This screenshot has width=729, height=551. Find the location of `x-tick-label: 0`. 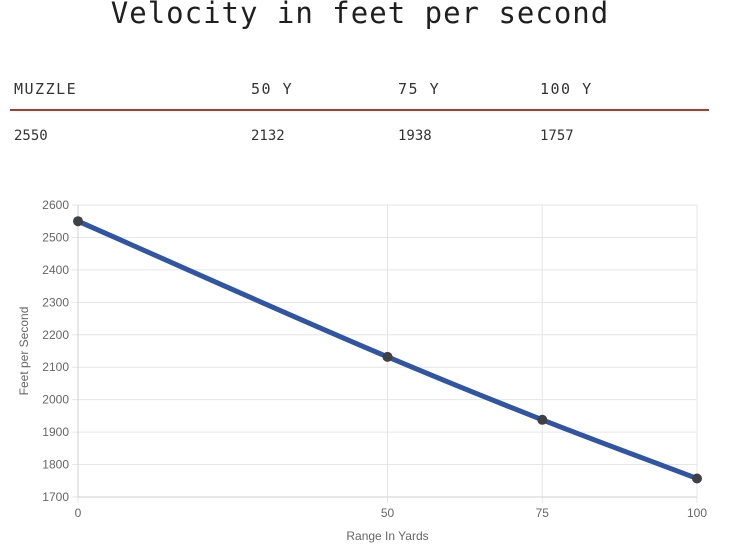

x-tick-label: 0 is located at coordinates (78, 513).